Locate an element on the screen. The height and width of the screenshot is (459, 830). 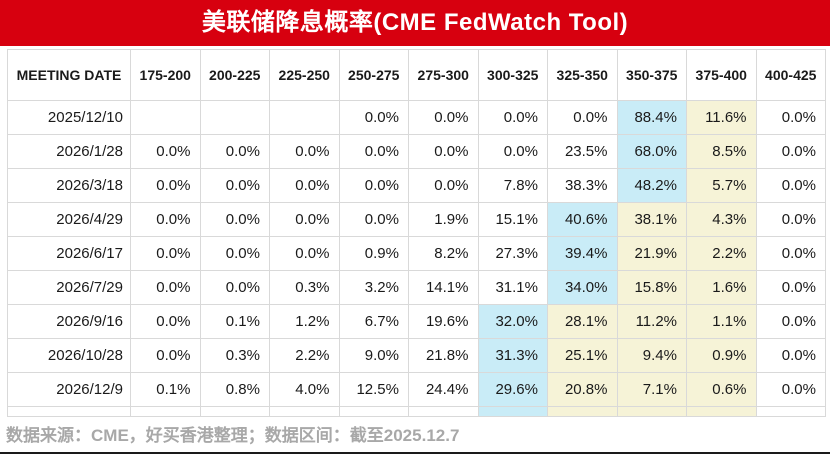
rate-range-column-header: 275-300 is located at coordinates (443, 75).